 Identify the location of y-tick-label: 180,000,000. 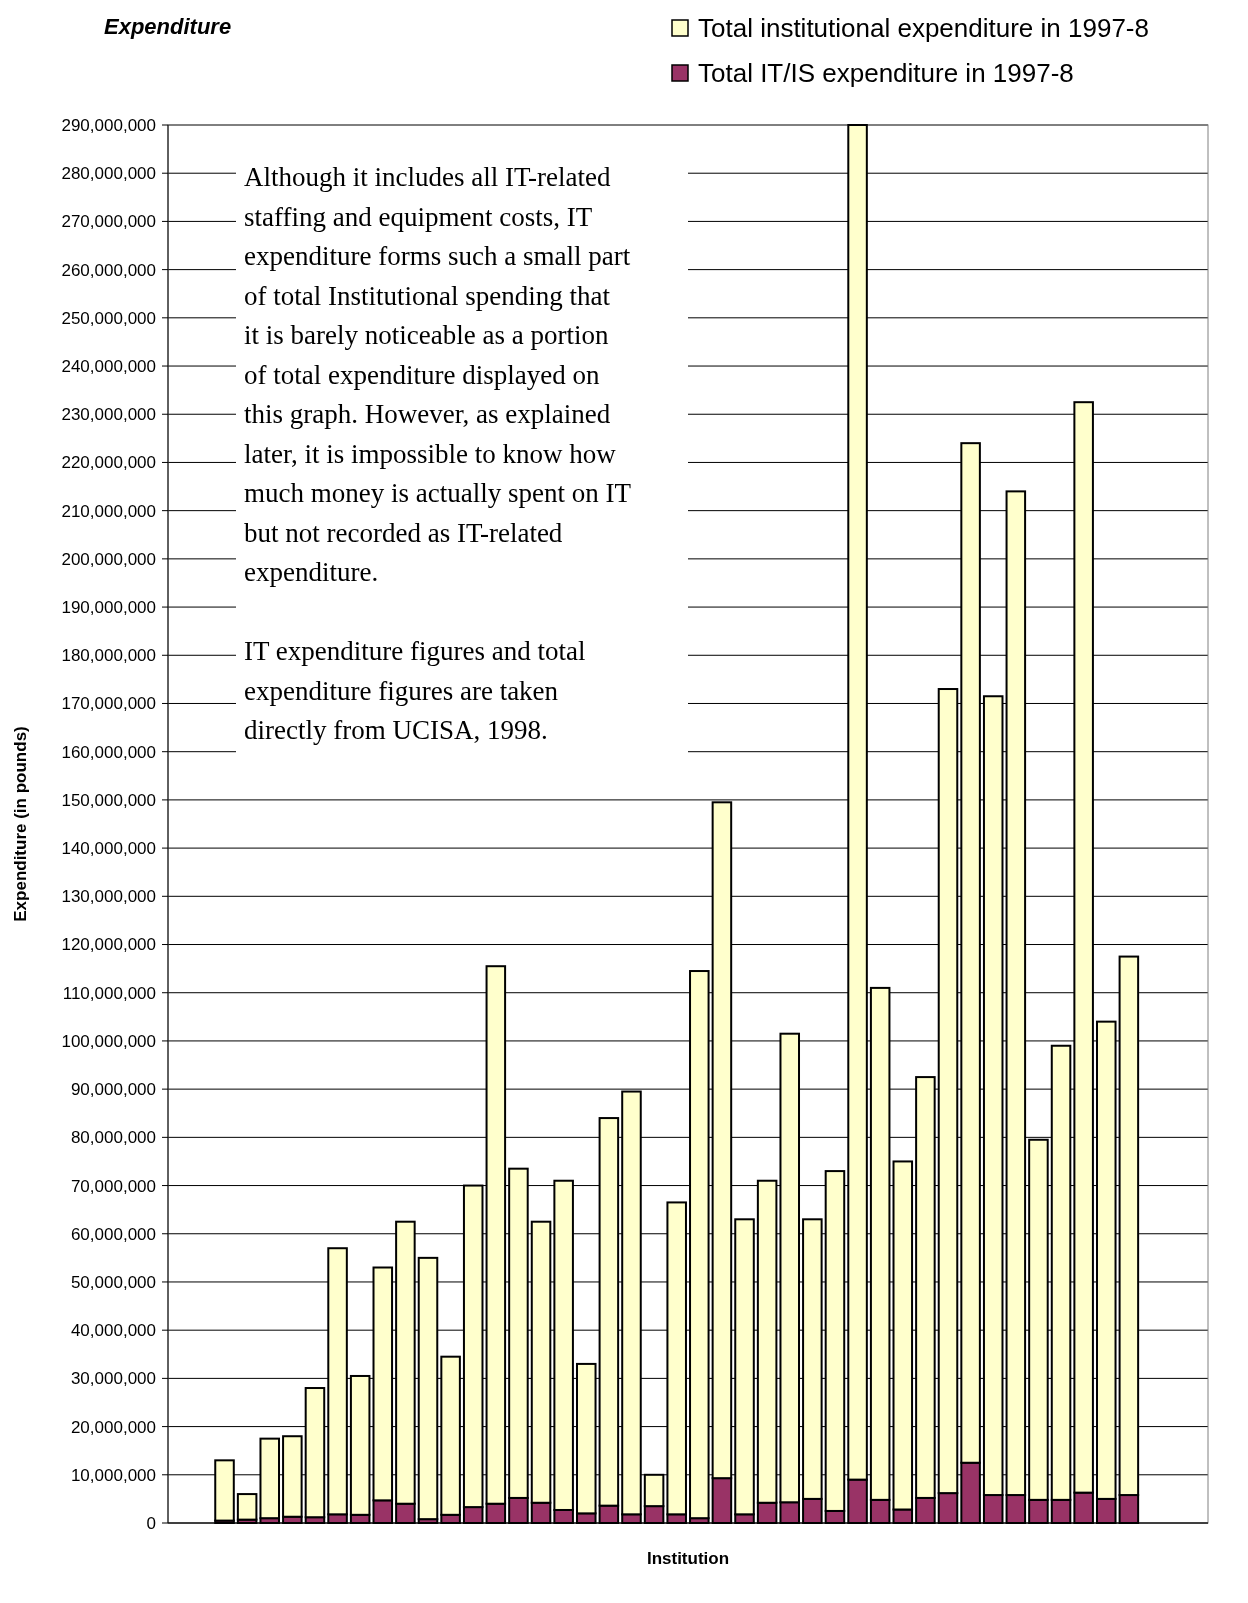
(108, 656).